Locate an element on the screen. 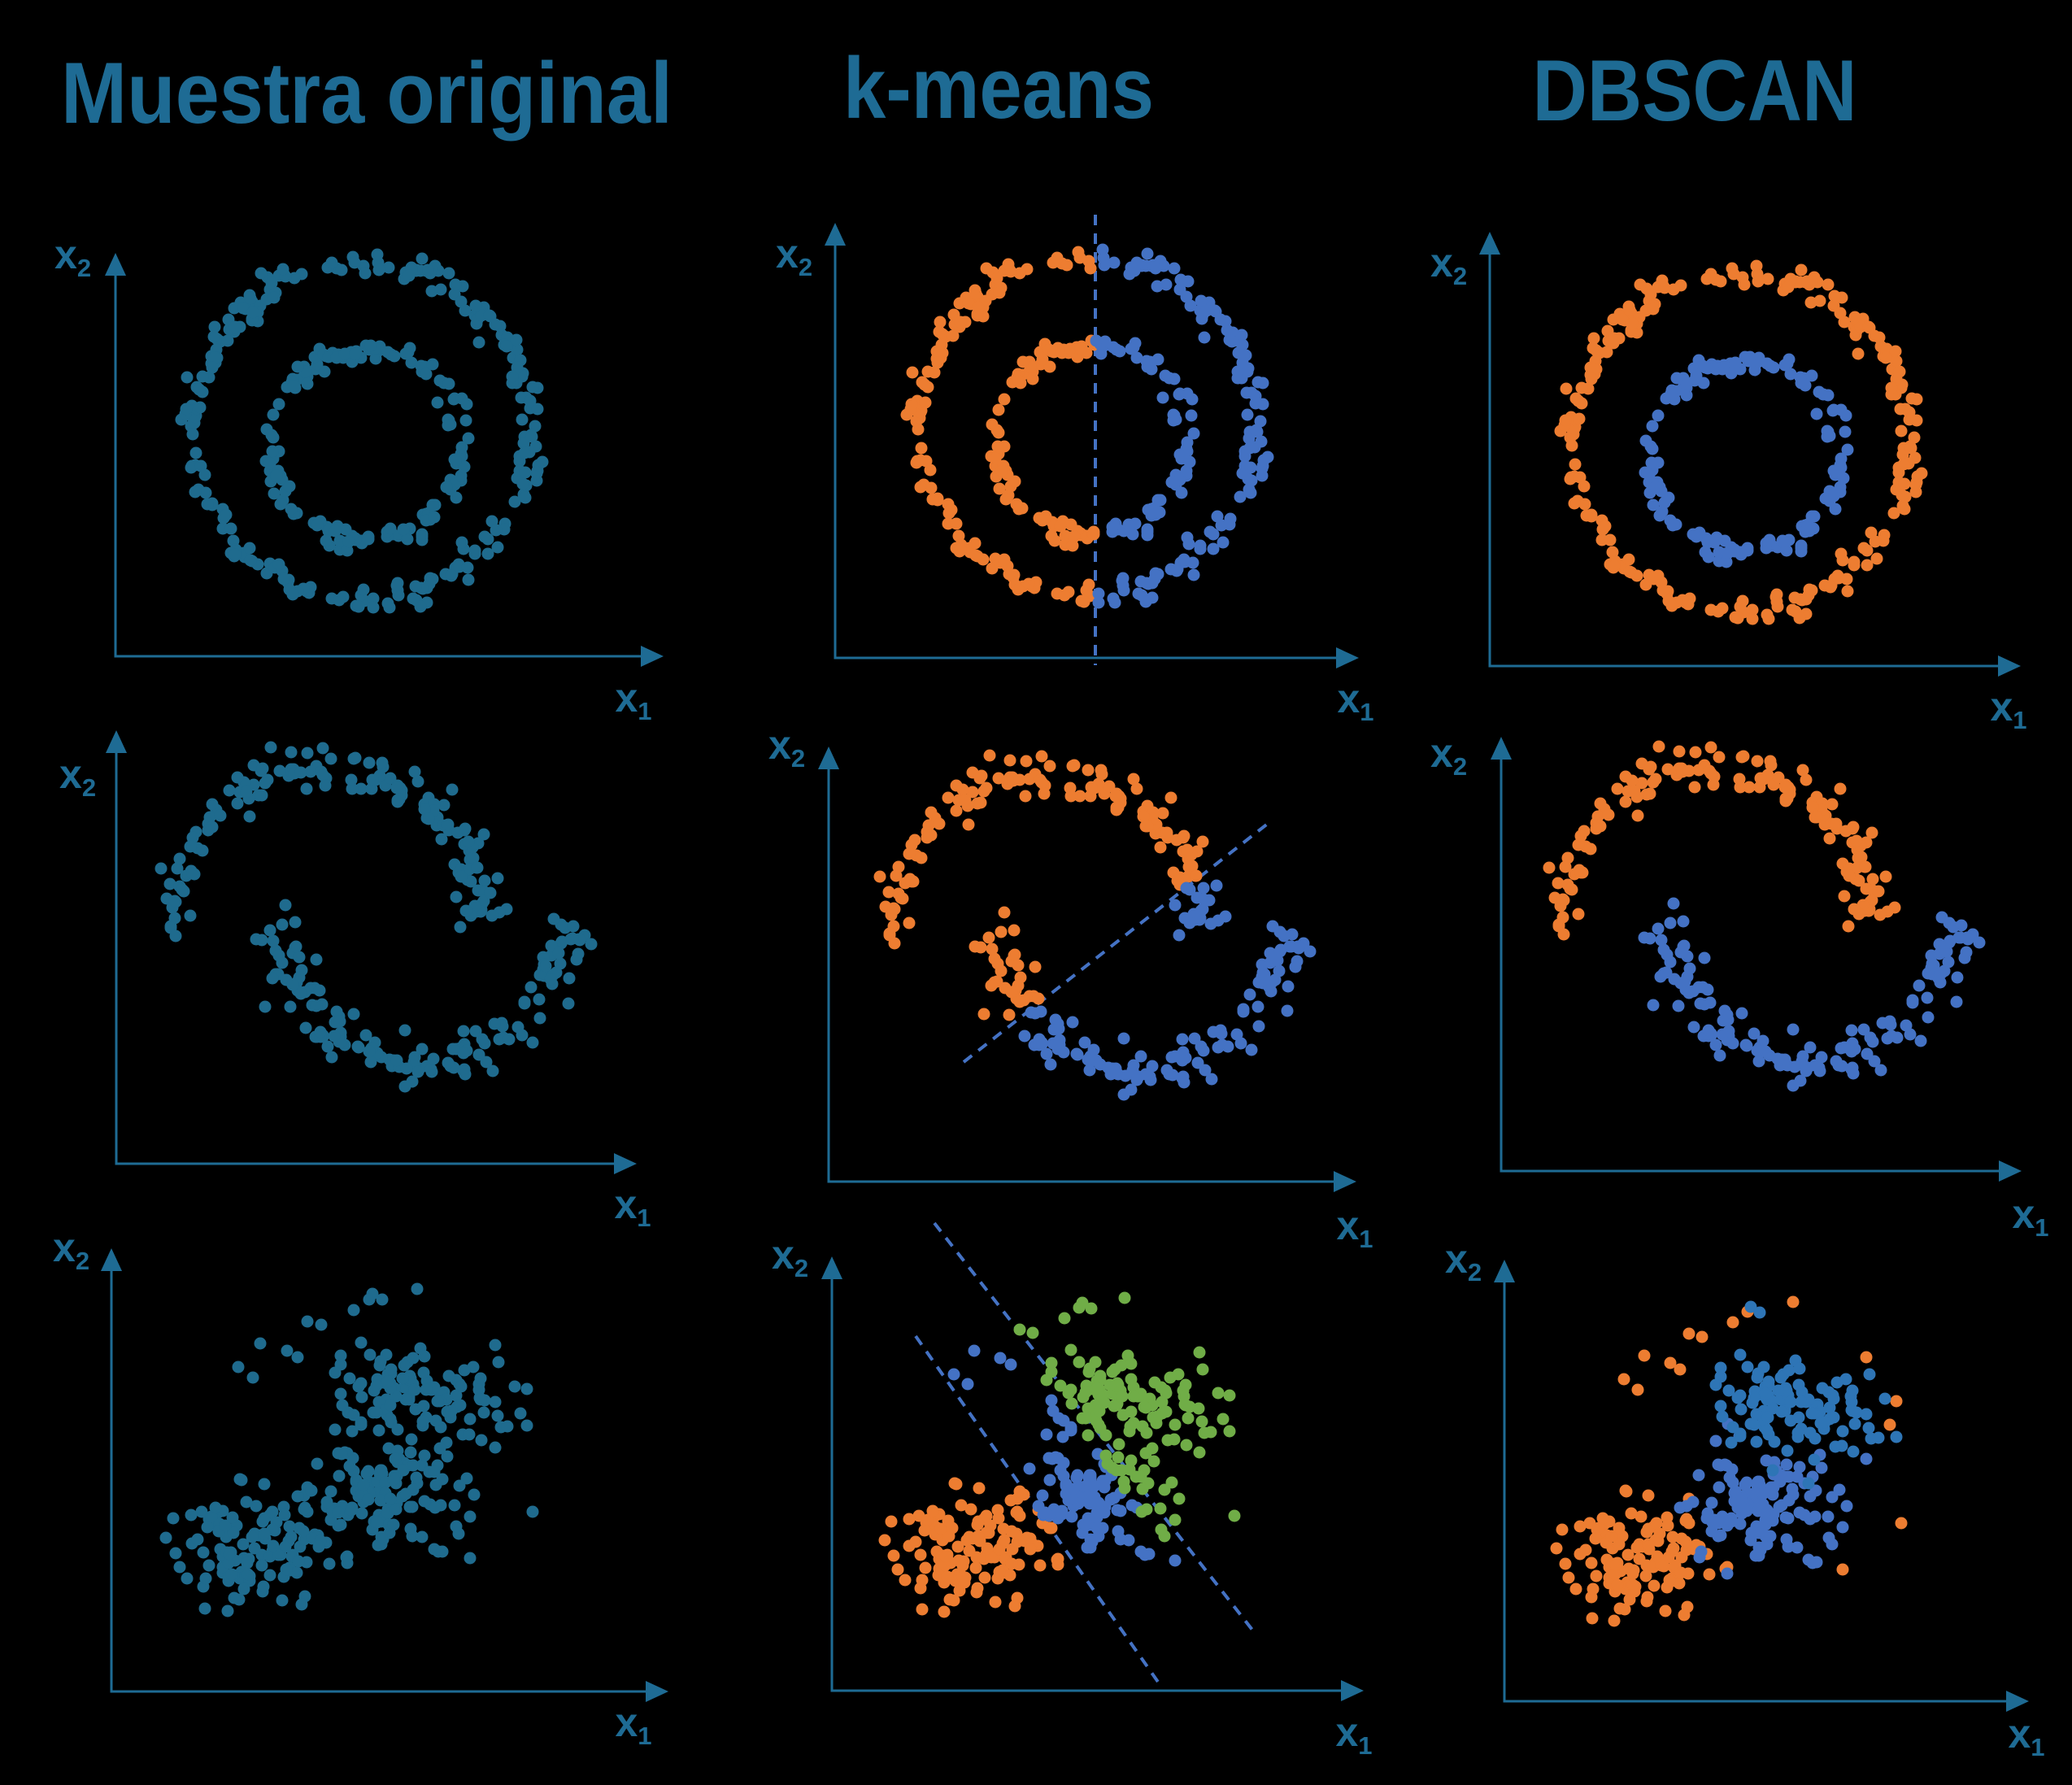 The image size is (2072, 1785). svg-text: DBSCAN is located at coordinates (1695, 90).